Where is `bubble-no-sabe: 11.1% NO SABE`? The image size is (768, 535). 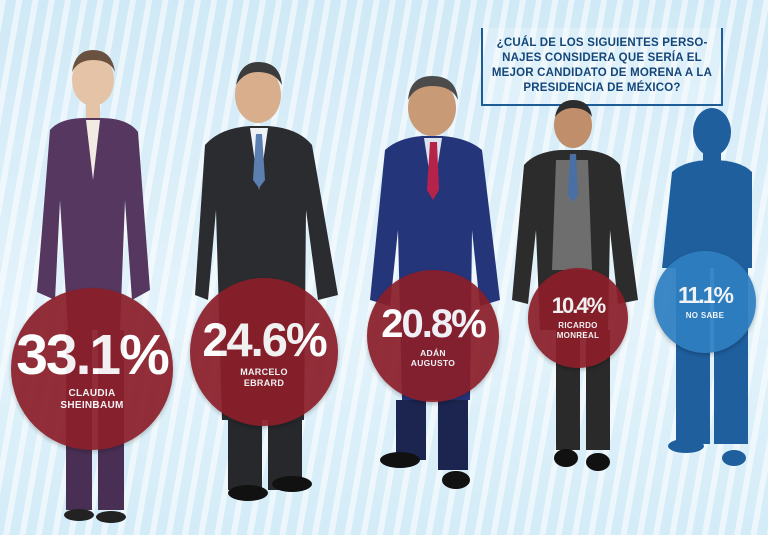 bubble-no-sabe: 11.1% NO SABE is located at coordinates (705, 302).